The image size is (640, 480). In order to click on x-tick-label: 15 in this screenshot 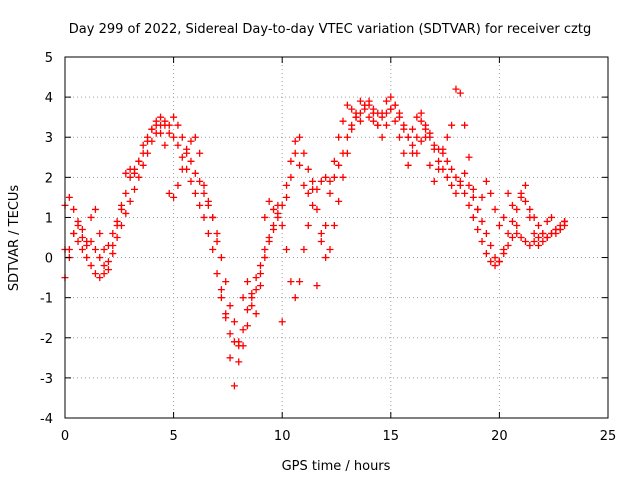, I will do `click(391, 436)`.